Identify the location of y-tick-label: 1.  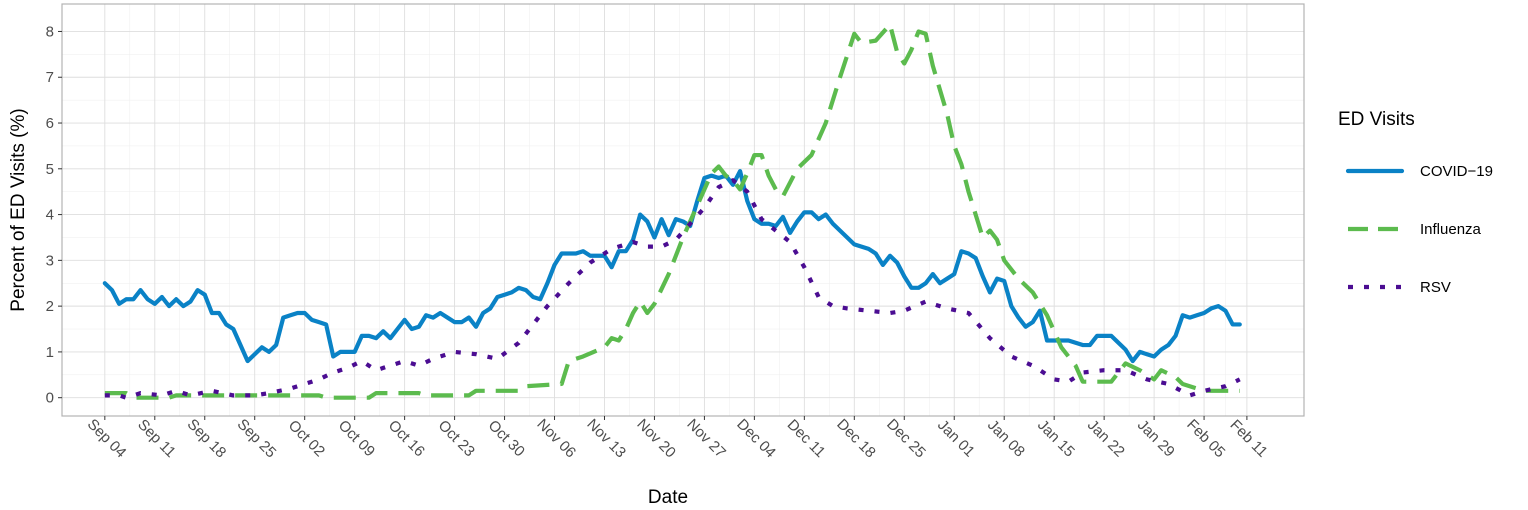
(50, 352).